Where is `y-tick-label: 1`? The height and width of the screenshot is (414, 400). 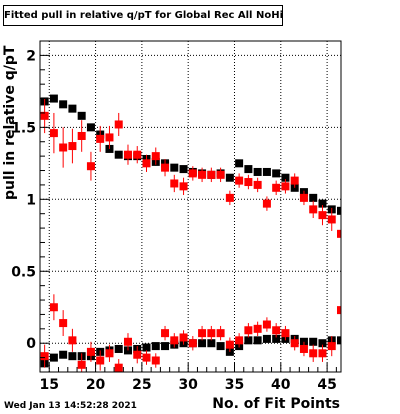 y-tick-label: 1 is located at coordinates (31, 200).